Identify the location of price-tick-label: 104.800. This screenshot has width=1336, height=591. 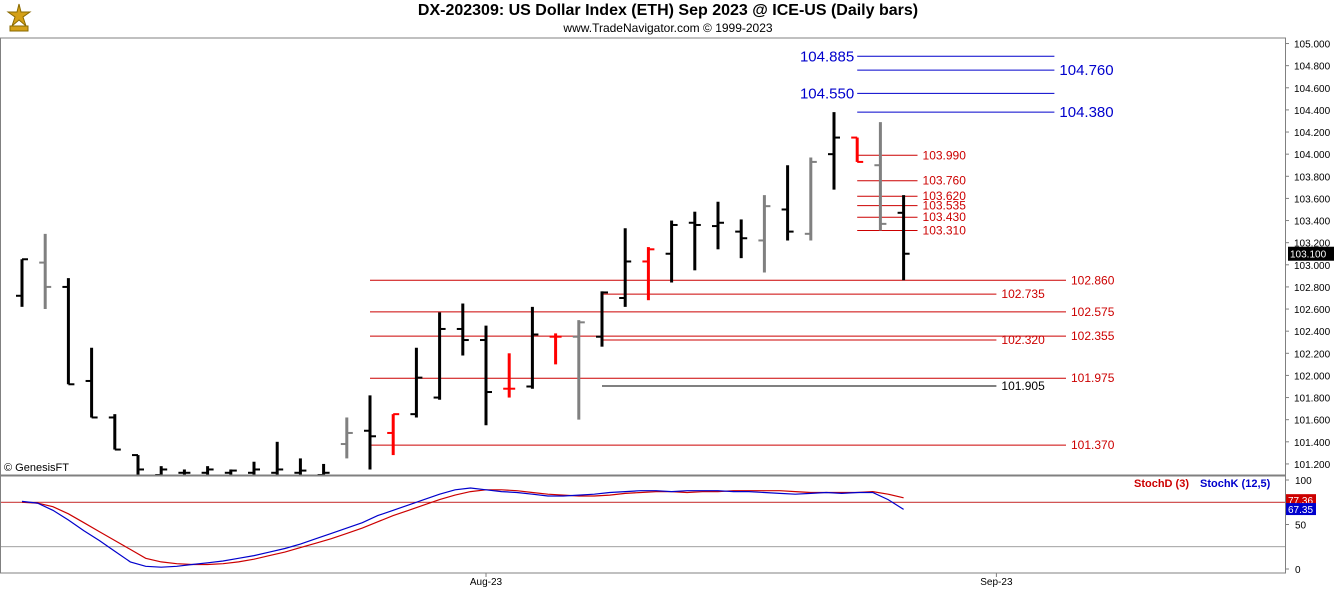
(1312, 67).